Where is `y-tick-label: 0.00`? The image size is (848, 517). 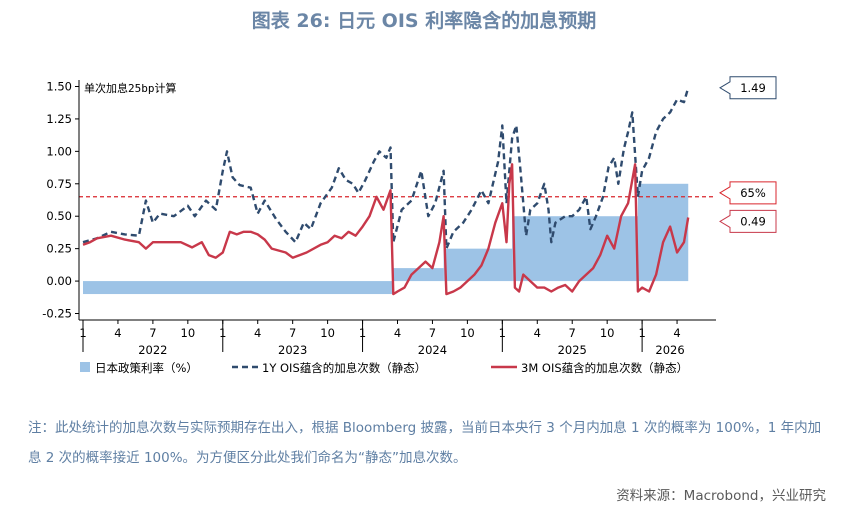 y-tick-label: 0.00 is located at coordinates (59, 281).